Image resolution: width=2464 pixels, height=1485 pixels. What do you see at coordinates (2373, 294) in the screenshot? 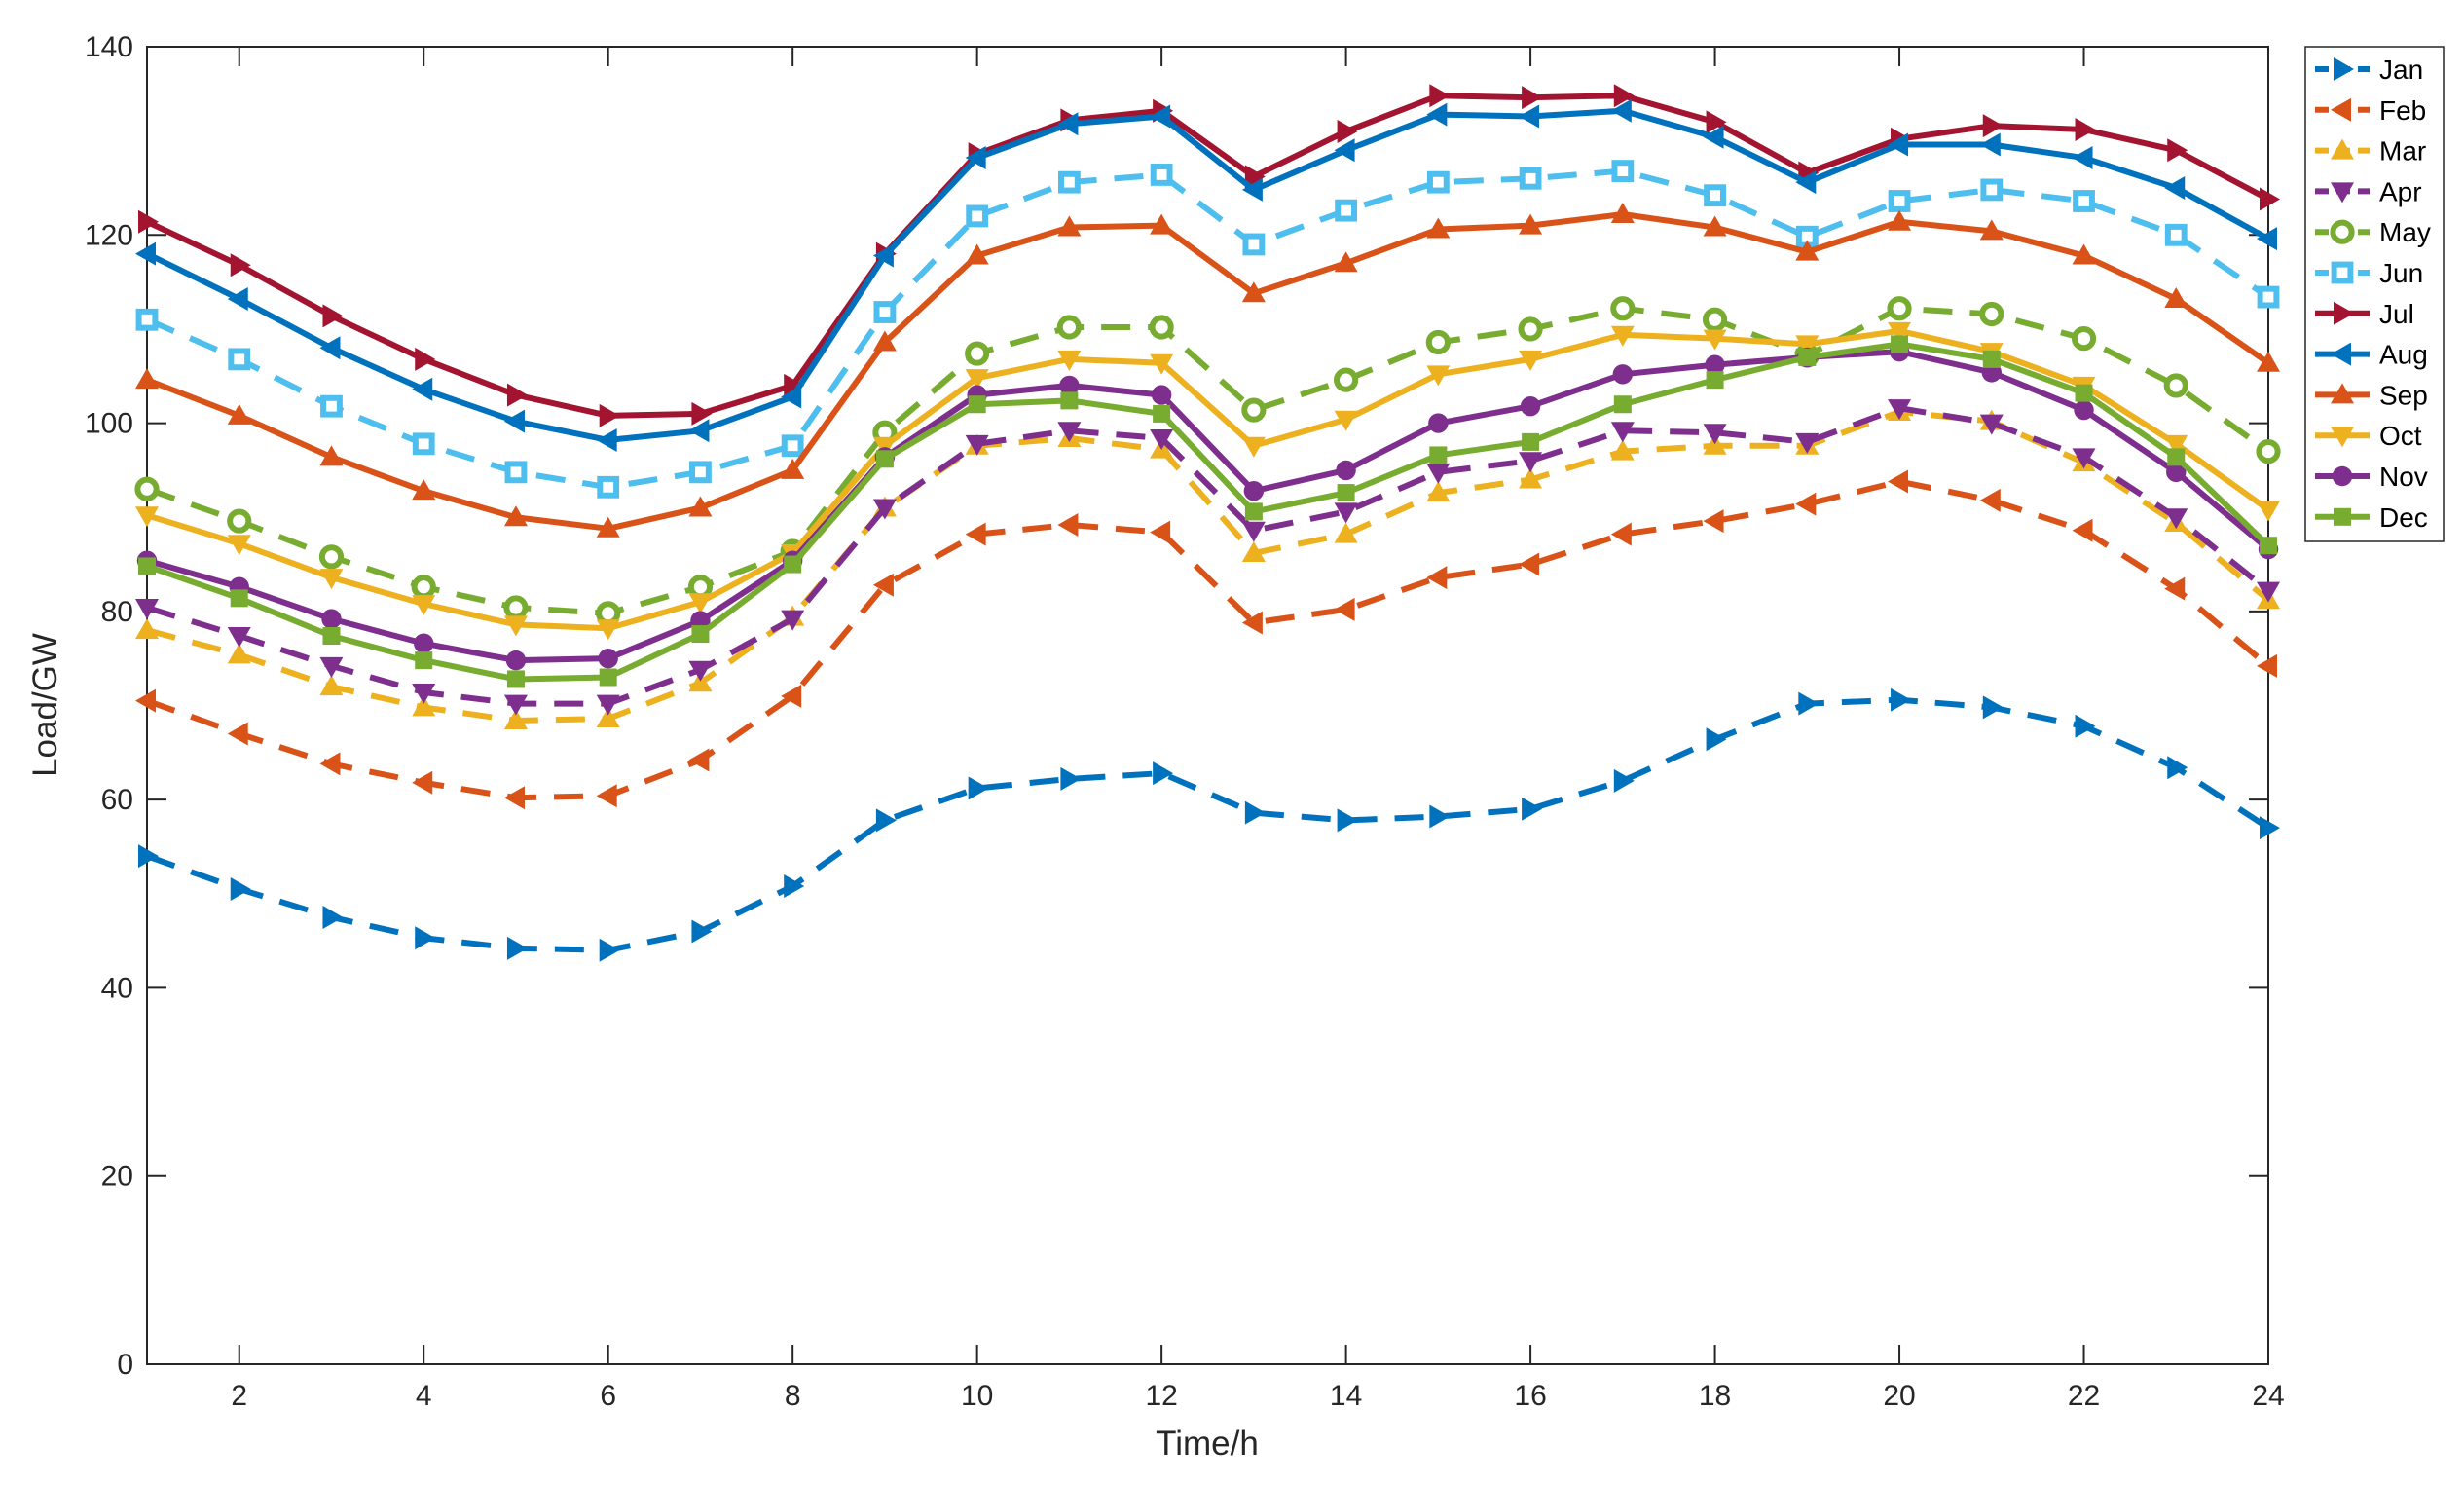
I see `legend-items: Jan Feb Mar Apr May Jun Jul Aug Sep Oct Nov Dec` at bounding box center [2373, 294].